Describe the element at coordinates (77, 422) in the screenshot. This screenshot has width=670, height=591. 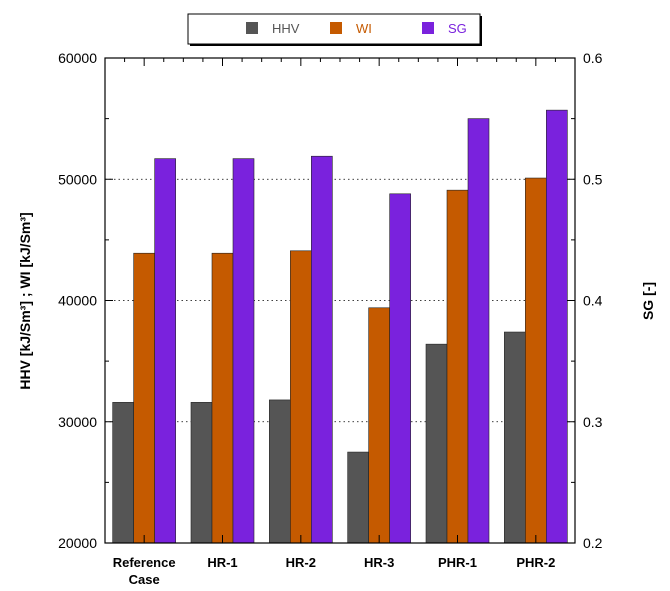
I see `y-left-tick-label: 30000` at that location.